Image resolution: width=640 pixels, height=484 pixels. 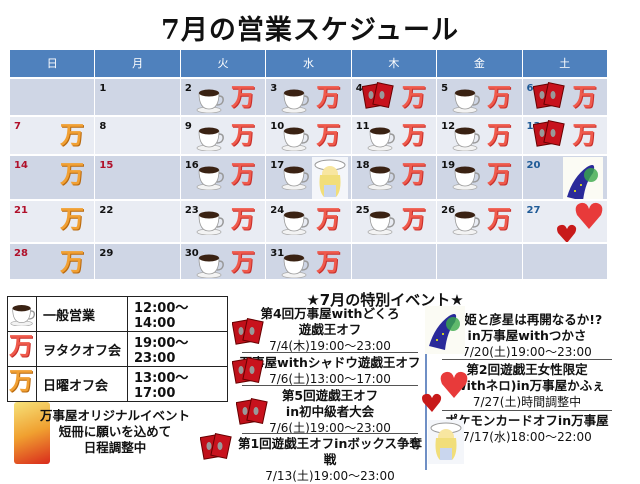 I want to click on day-number: 24, so click(x=277, y=210).